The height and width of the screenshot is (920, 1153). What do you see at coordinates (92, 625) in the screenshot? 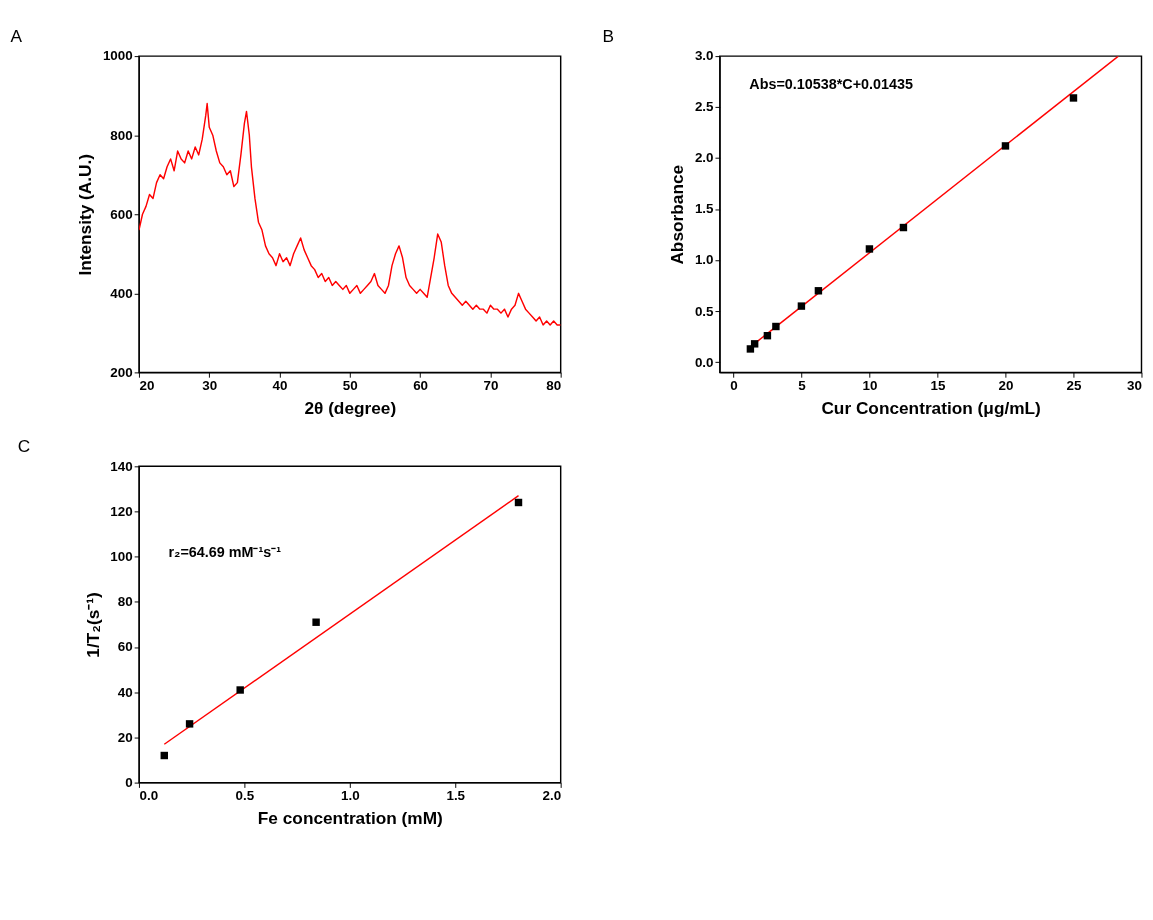
I see `y-axis-title: 1/T₂(s⁻¹)` at bounding box center [92, 625].